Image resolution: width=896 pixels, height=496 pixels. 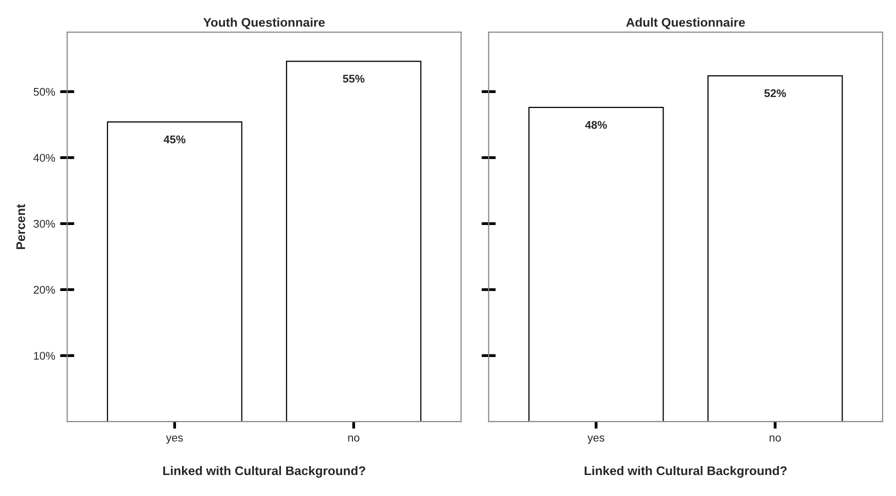 I want to click on data-label: 55%, so click(x=353, y=78).